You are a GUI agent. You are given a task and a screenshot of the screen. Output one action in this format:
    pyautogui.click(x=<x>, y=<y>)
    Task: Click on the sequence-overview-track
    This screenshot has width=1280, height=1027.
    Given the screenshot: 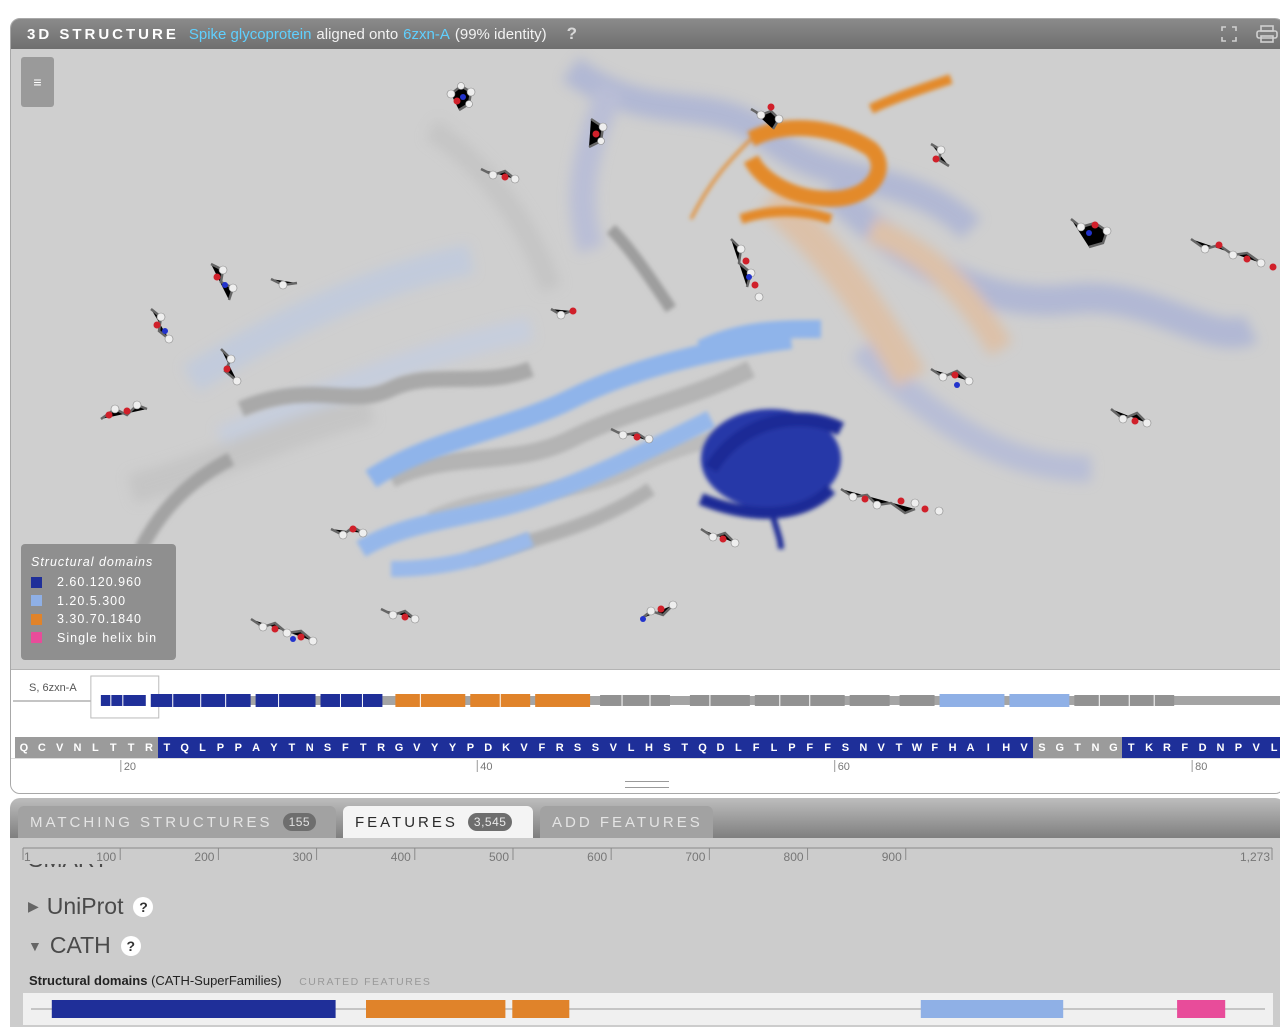 What is the action you would take?
    pyautogui.click(x=645, y=695)
    